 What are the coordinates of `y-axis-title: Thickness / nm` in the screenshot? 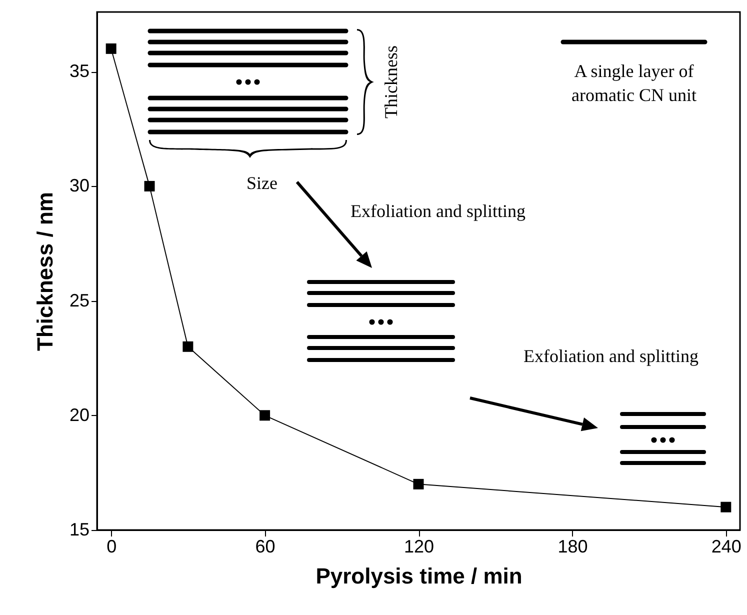 It's located at (45, 271).